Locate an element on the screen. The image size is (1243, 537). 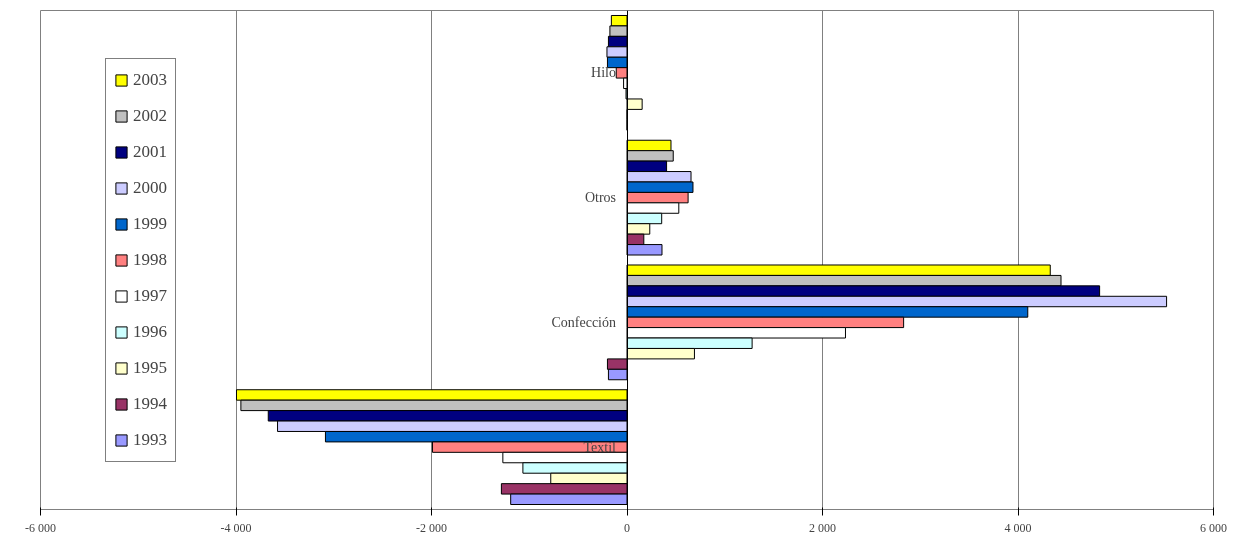
legend-label: 1996 is located at coordinates (150, 331).